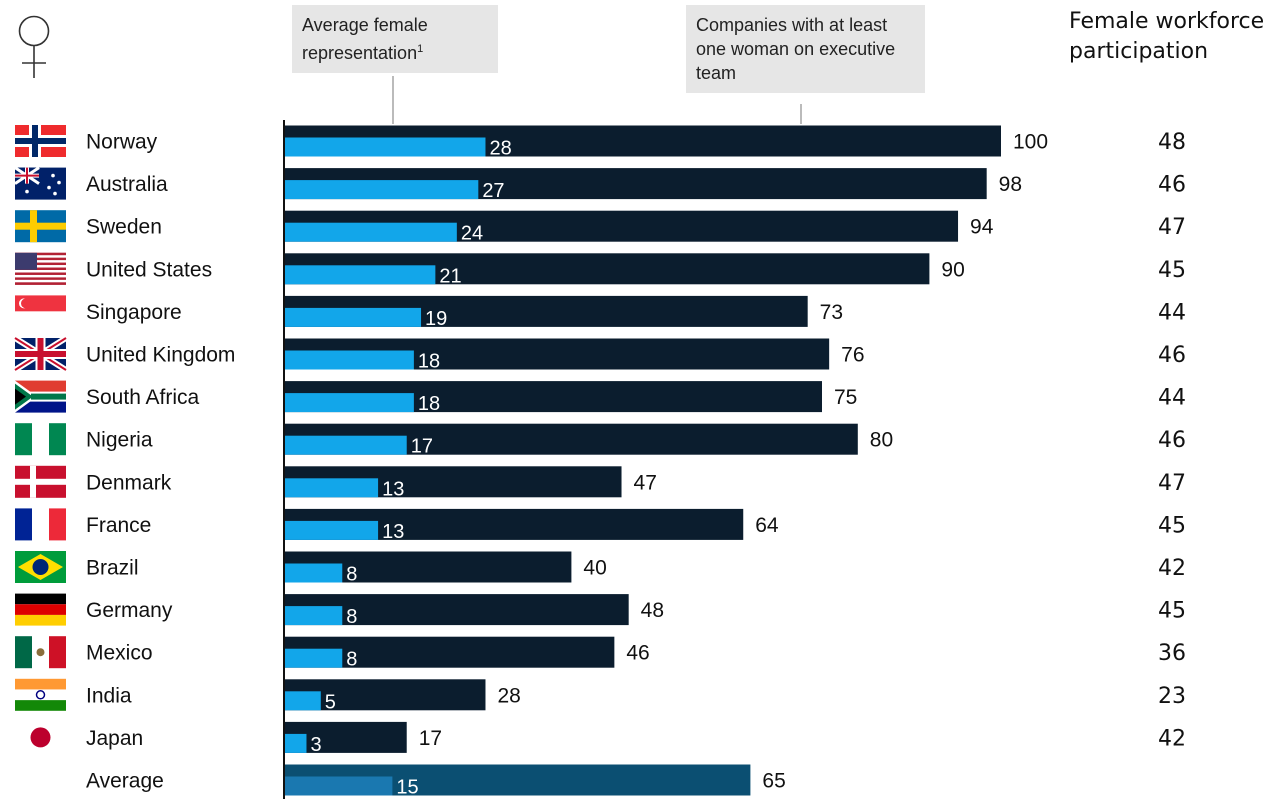 Image resolution: width=1285 pixels, height=799 pixels. What do you see at coordinates (1172, 568) in the screenshot?
I see `fwp-value-brazil: 42` at bounding box center [1172, 568].